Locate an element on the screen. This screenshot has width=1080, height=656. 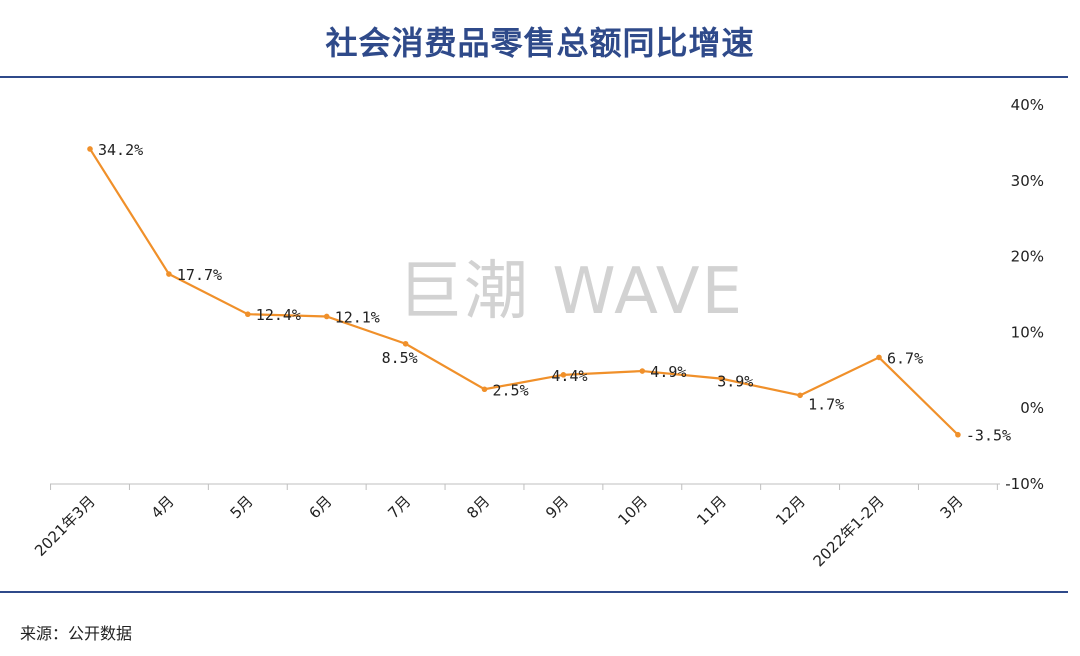
y-tick-label: 20% is located at coordinates (1027, 257).